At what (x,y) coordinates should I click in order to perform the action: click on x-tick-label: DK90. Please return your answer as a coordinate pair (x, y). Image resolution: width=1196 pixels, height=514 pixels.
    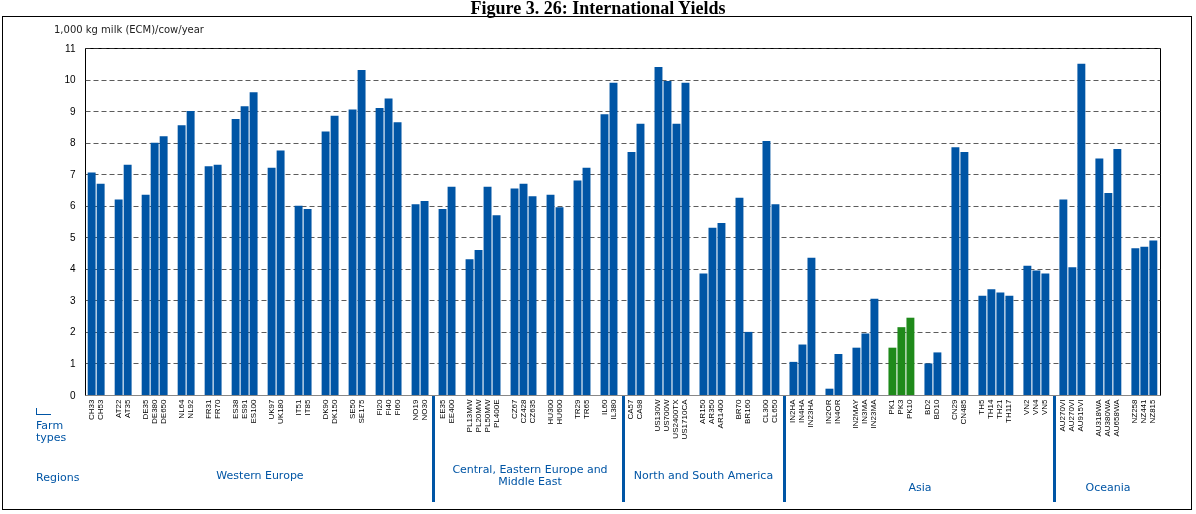
    Looking at the image, I should click on (325, 409).